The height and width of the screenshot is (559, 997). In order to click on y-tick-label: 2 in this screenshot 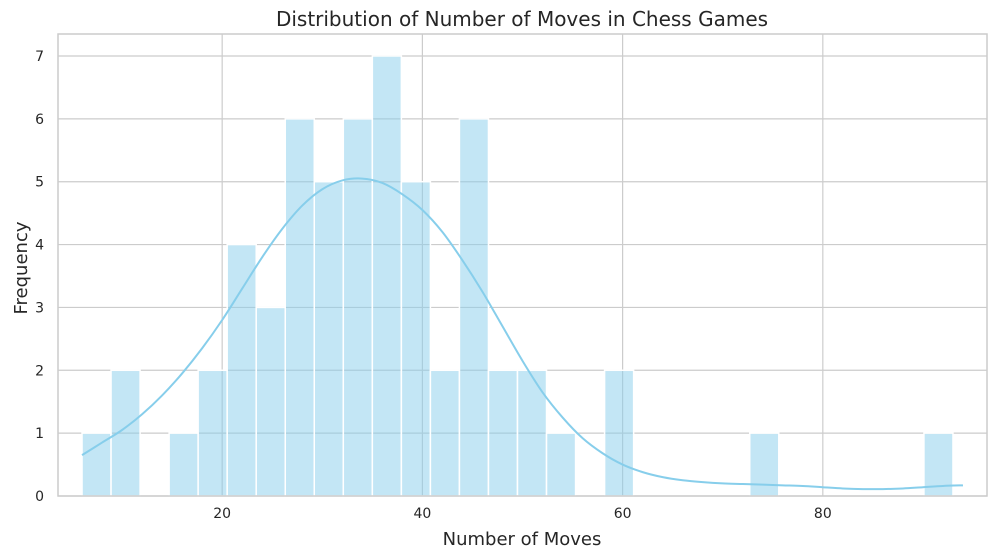, I will do `click(39, 371)`.